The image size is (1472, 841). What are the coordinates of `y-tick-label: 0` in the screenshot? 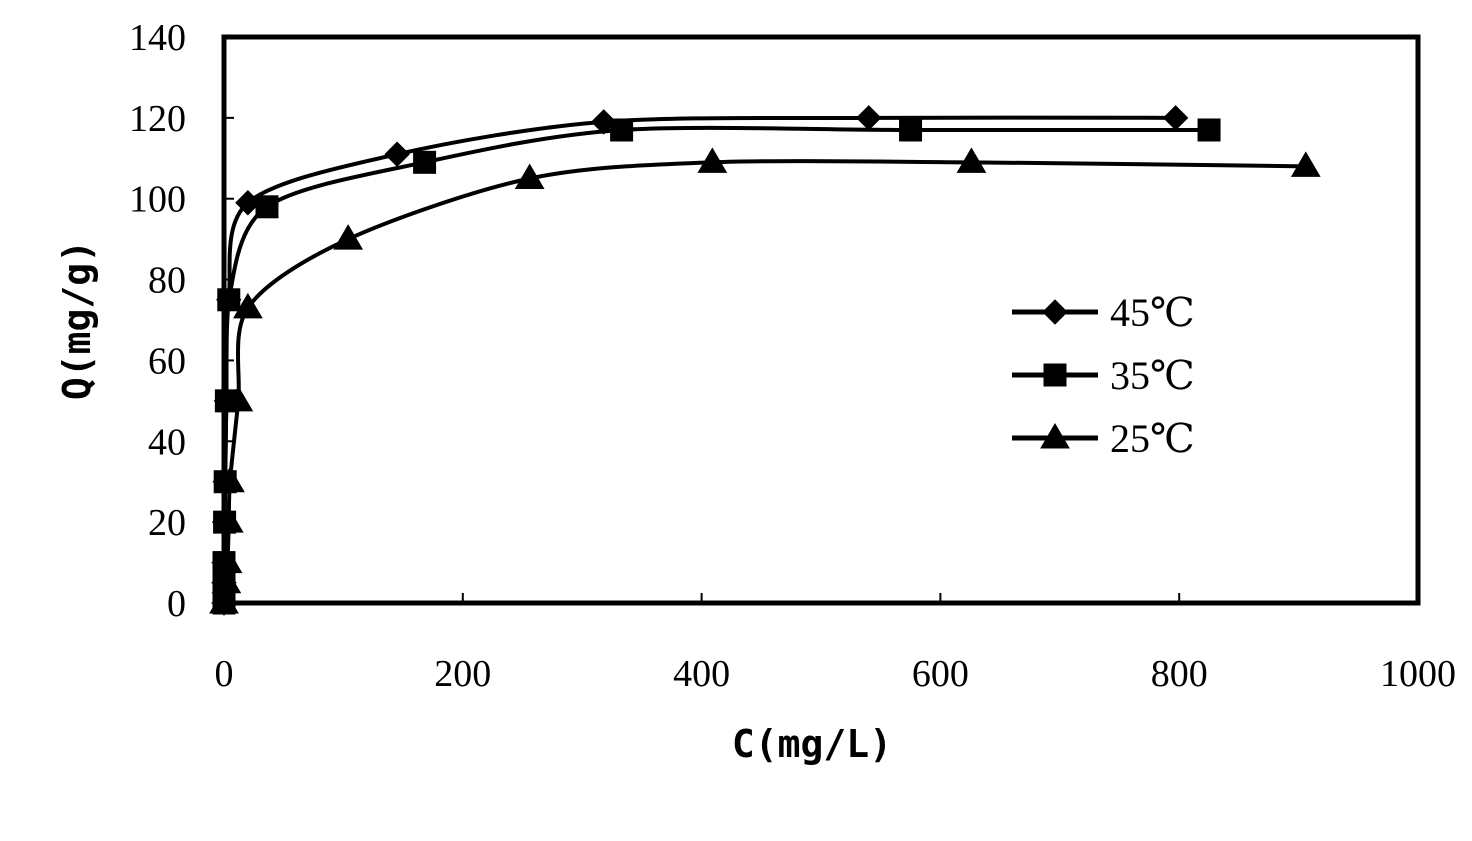 It's located at (176, 604).